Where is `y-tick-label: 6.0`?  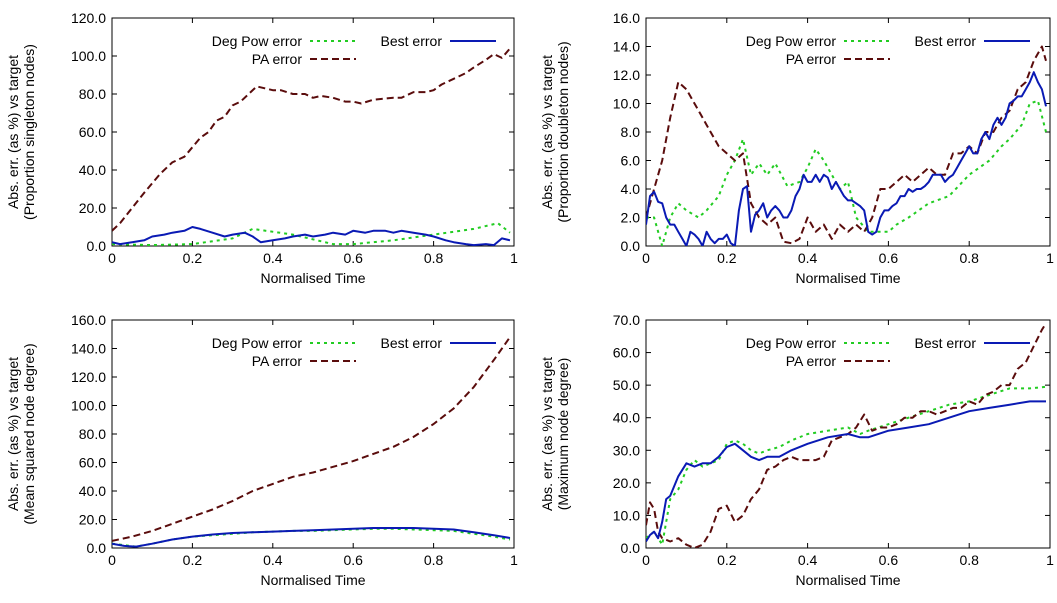 y-tick-label: 6.0 is located at coordinates (631, 161).